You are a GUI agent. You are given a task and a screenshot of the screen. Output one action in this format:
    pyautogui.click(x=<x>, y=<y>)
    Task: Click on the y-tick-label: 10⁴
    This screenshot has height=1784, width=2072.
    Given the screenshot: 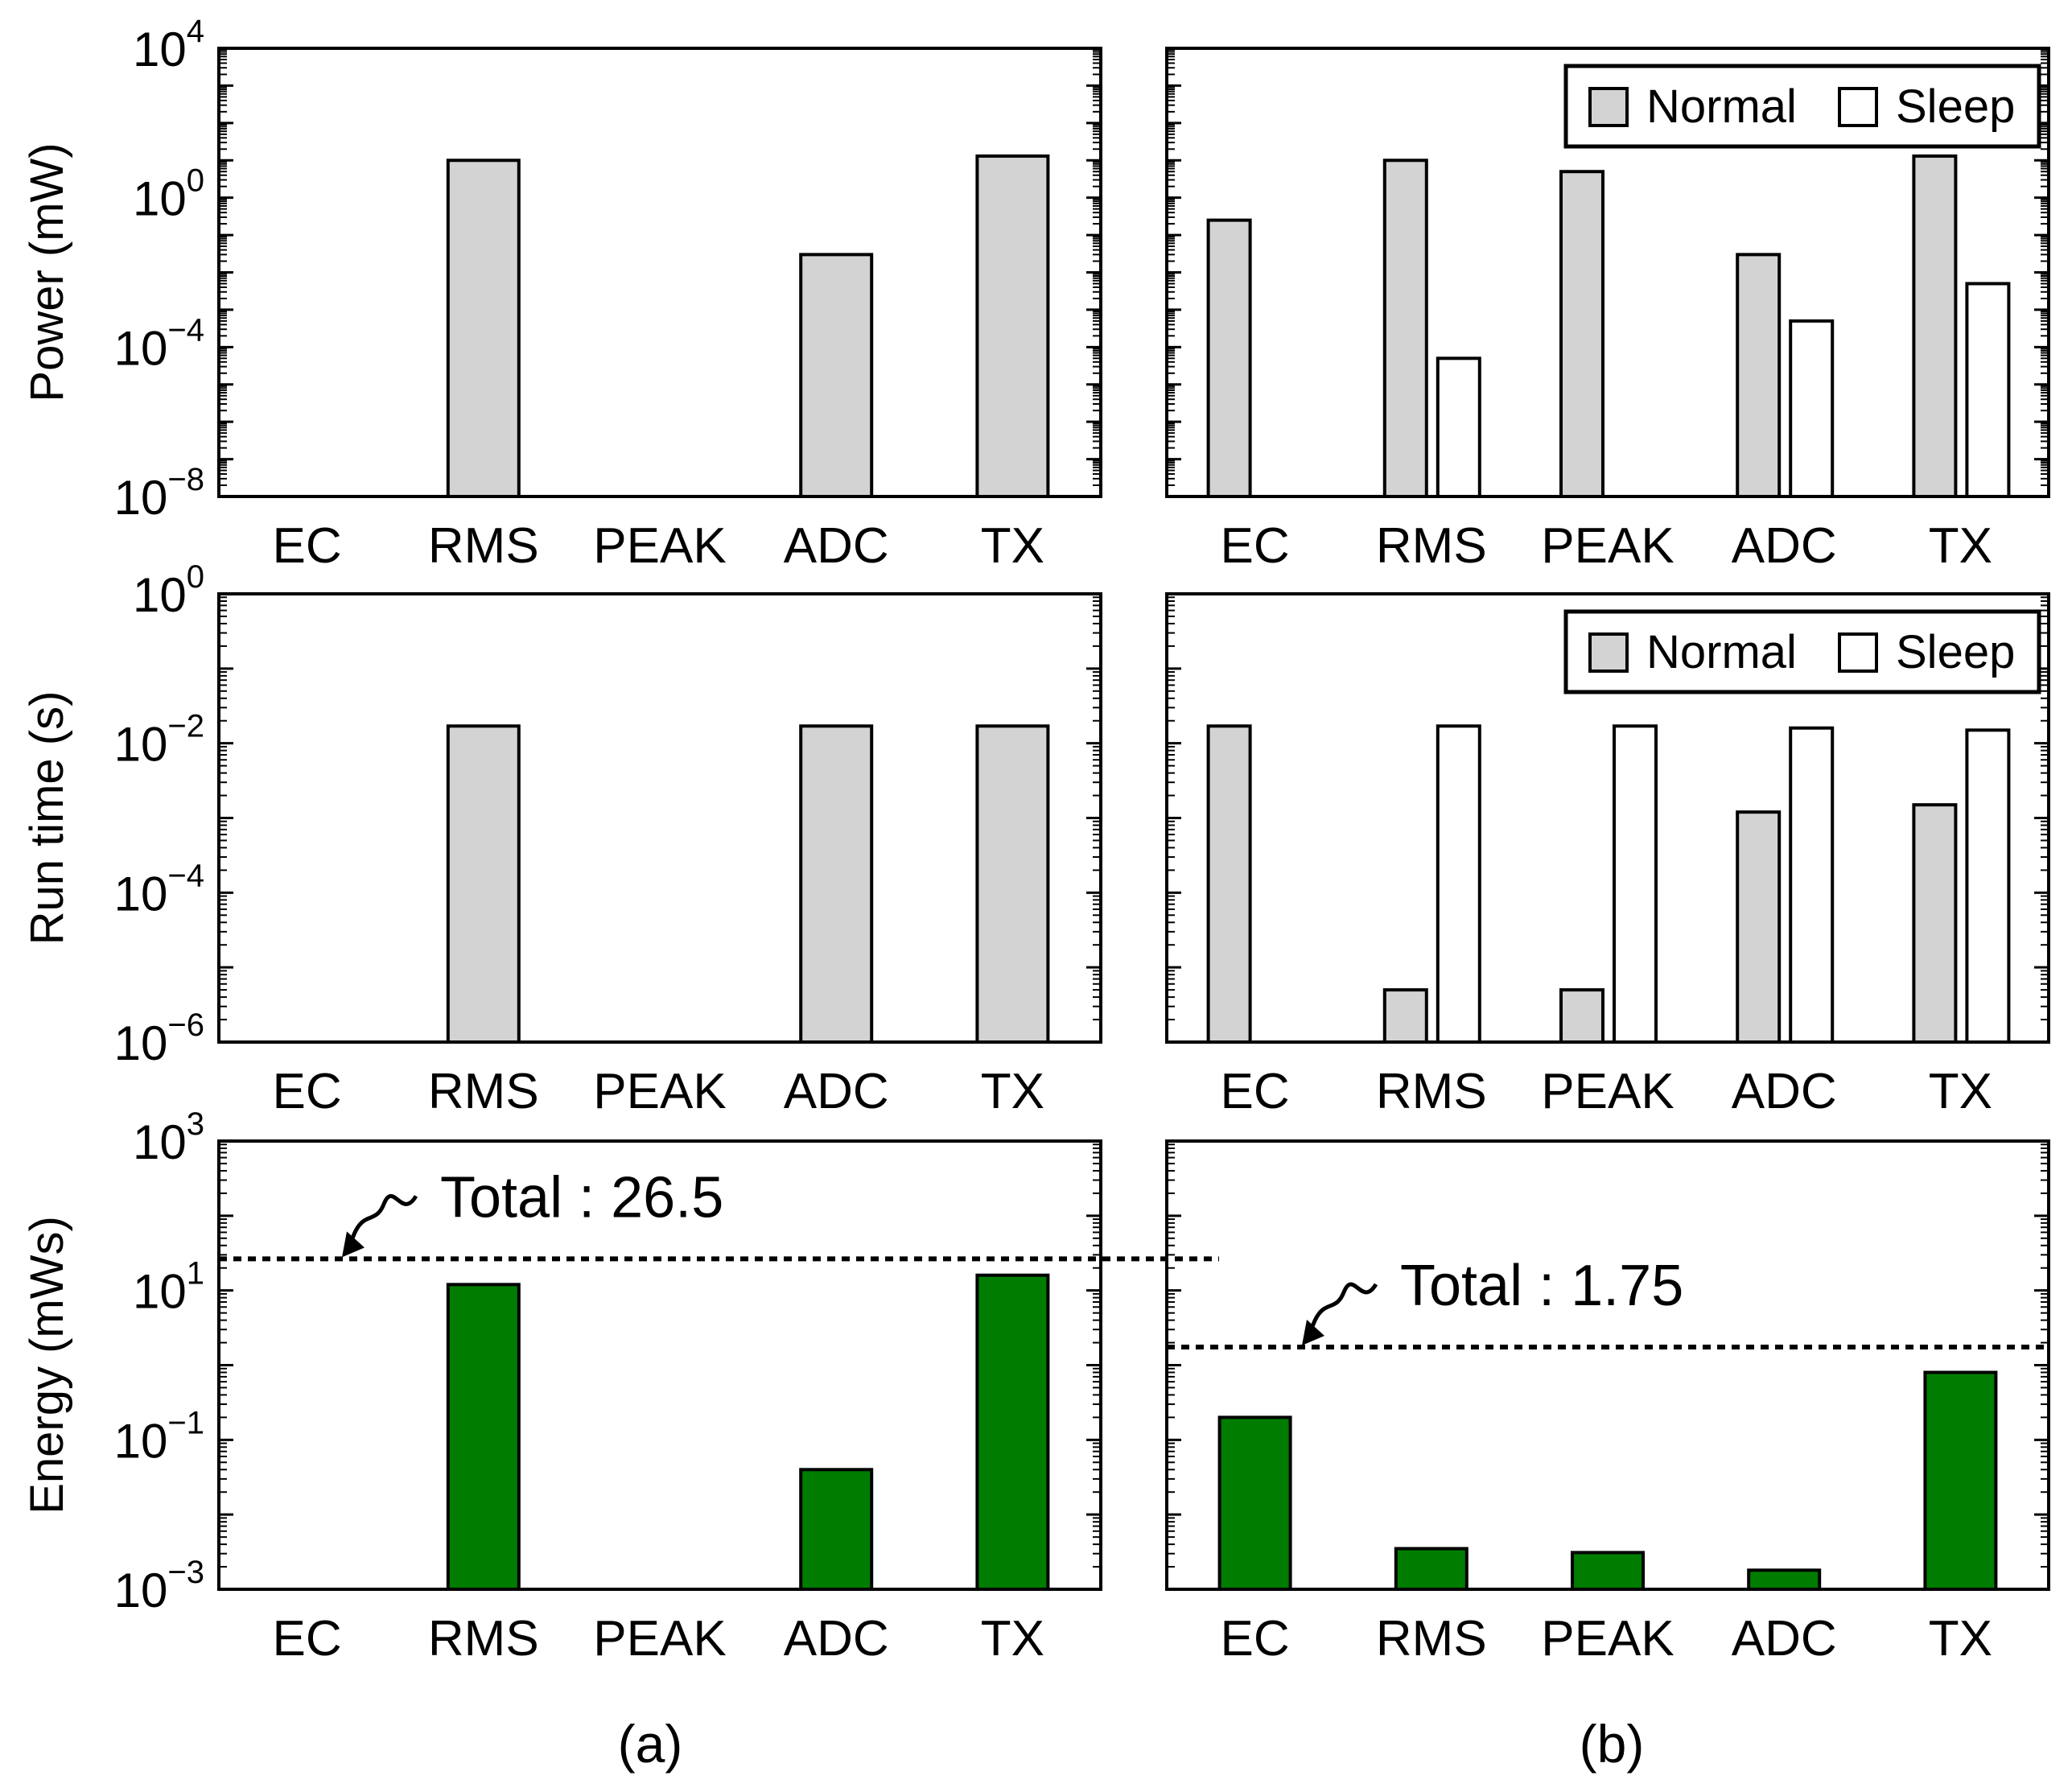 What is the action you would take?
    pyautogui.click(x=169, y=45)
    